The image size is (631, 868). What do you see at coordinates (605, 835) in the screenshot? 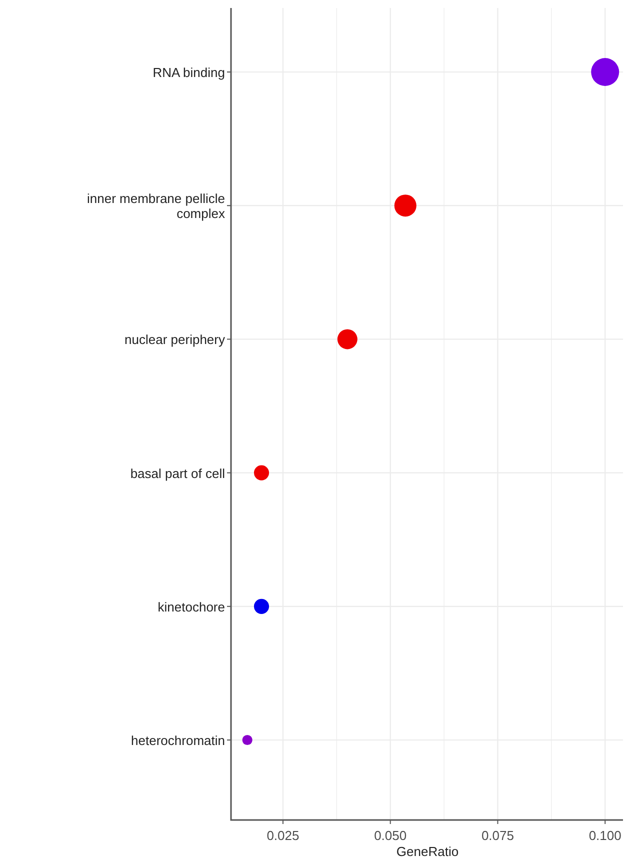
I see `x-tick-label: 0.100` at bounding box center [605, 835].